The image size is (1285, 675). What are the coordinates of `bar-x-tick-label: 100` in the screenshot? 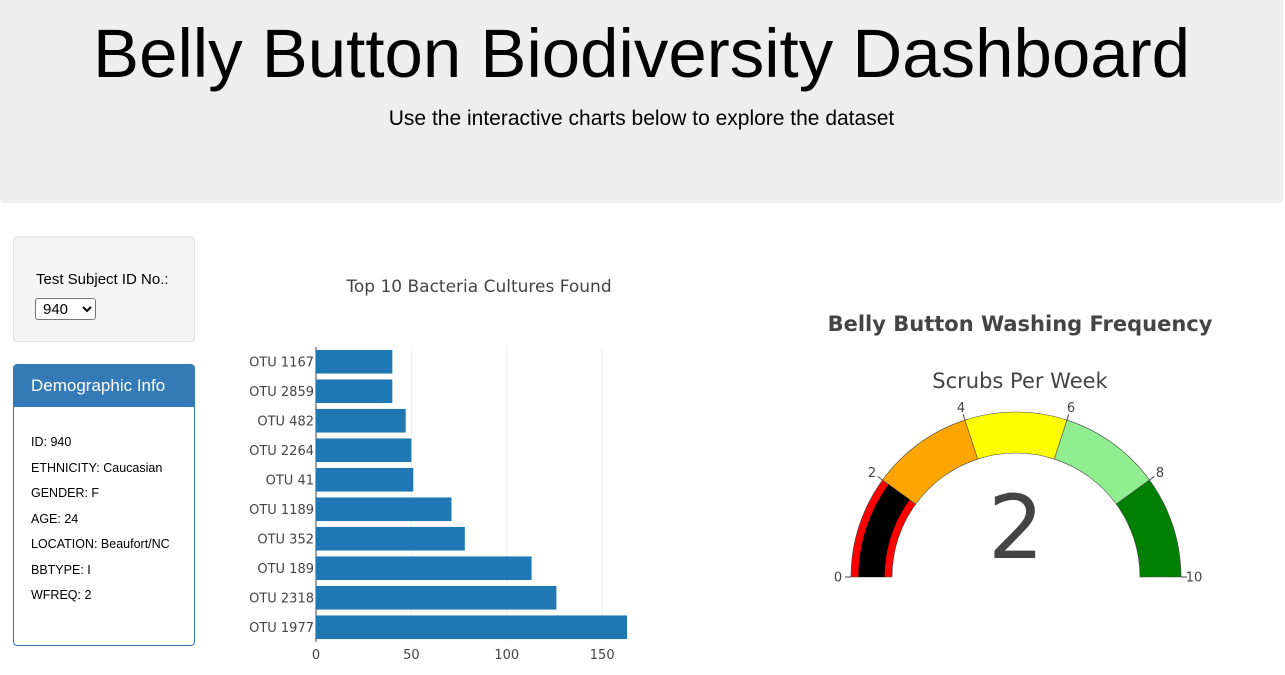 It's located at (506, 655).